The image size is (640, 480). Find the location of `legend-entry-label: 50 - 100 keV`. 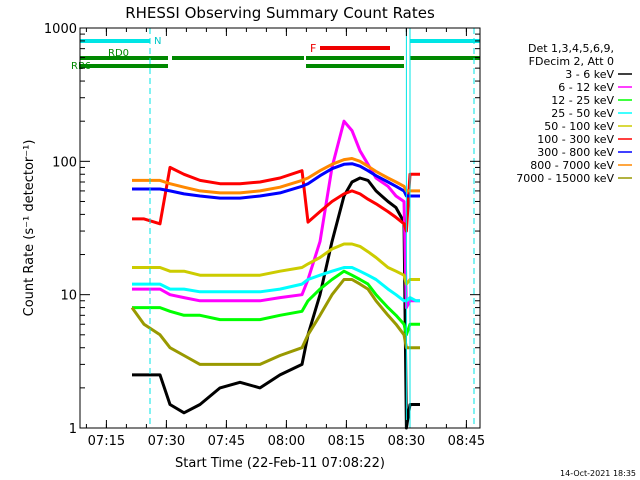

legend-entry-label: 50 - 100 keV is located at coordinates (579, 126).